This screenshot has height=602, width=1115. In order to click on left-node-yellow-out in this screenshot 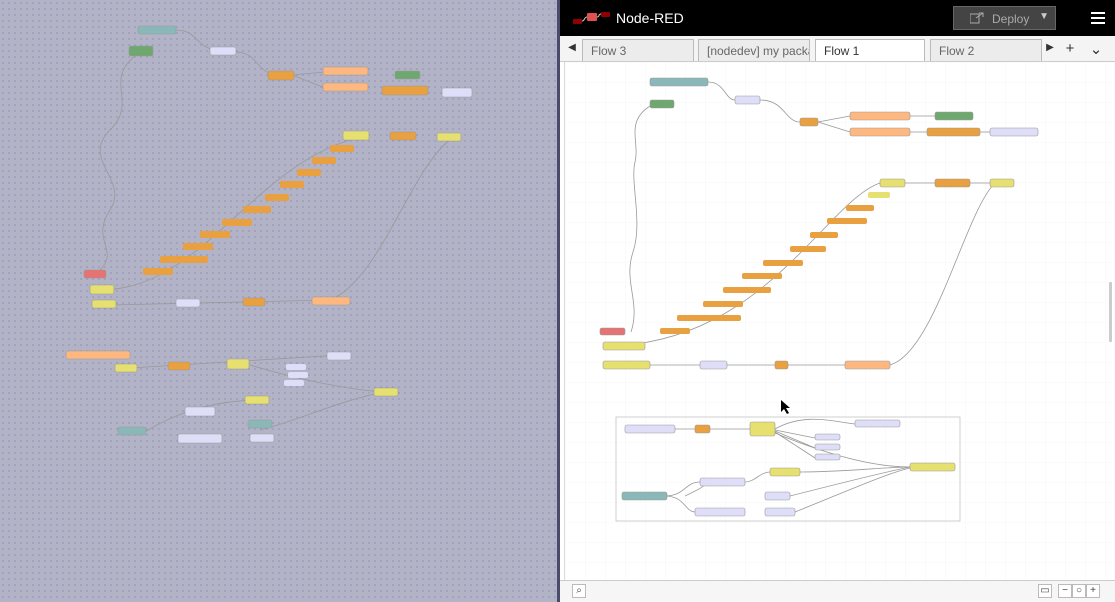, I will do `click(386, 392)`.